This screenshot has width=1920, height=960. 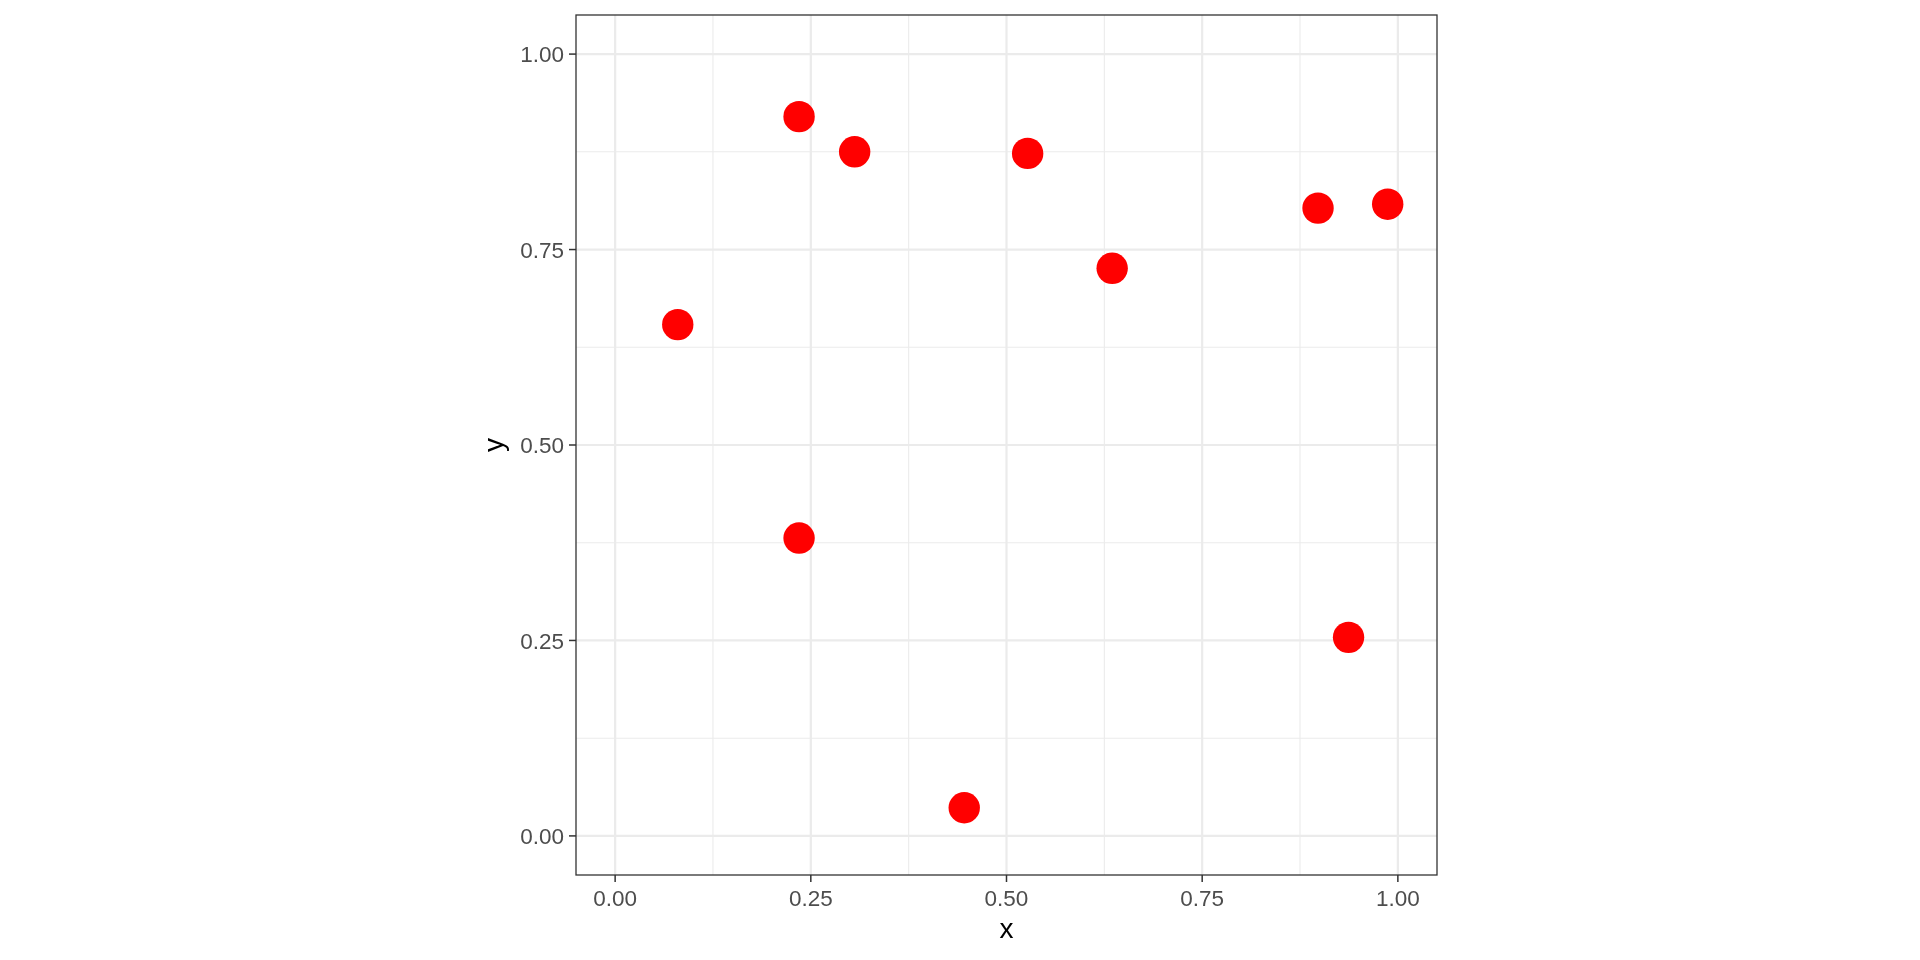 I want to click on x-axis-title: x, so click(x=1006, y=928).